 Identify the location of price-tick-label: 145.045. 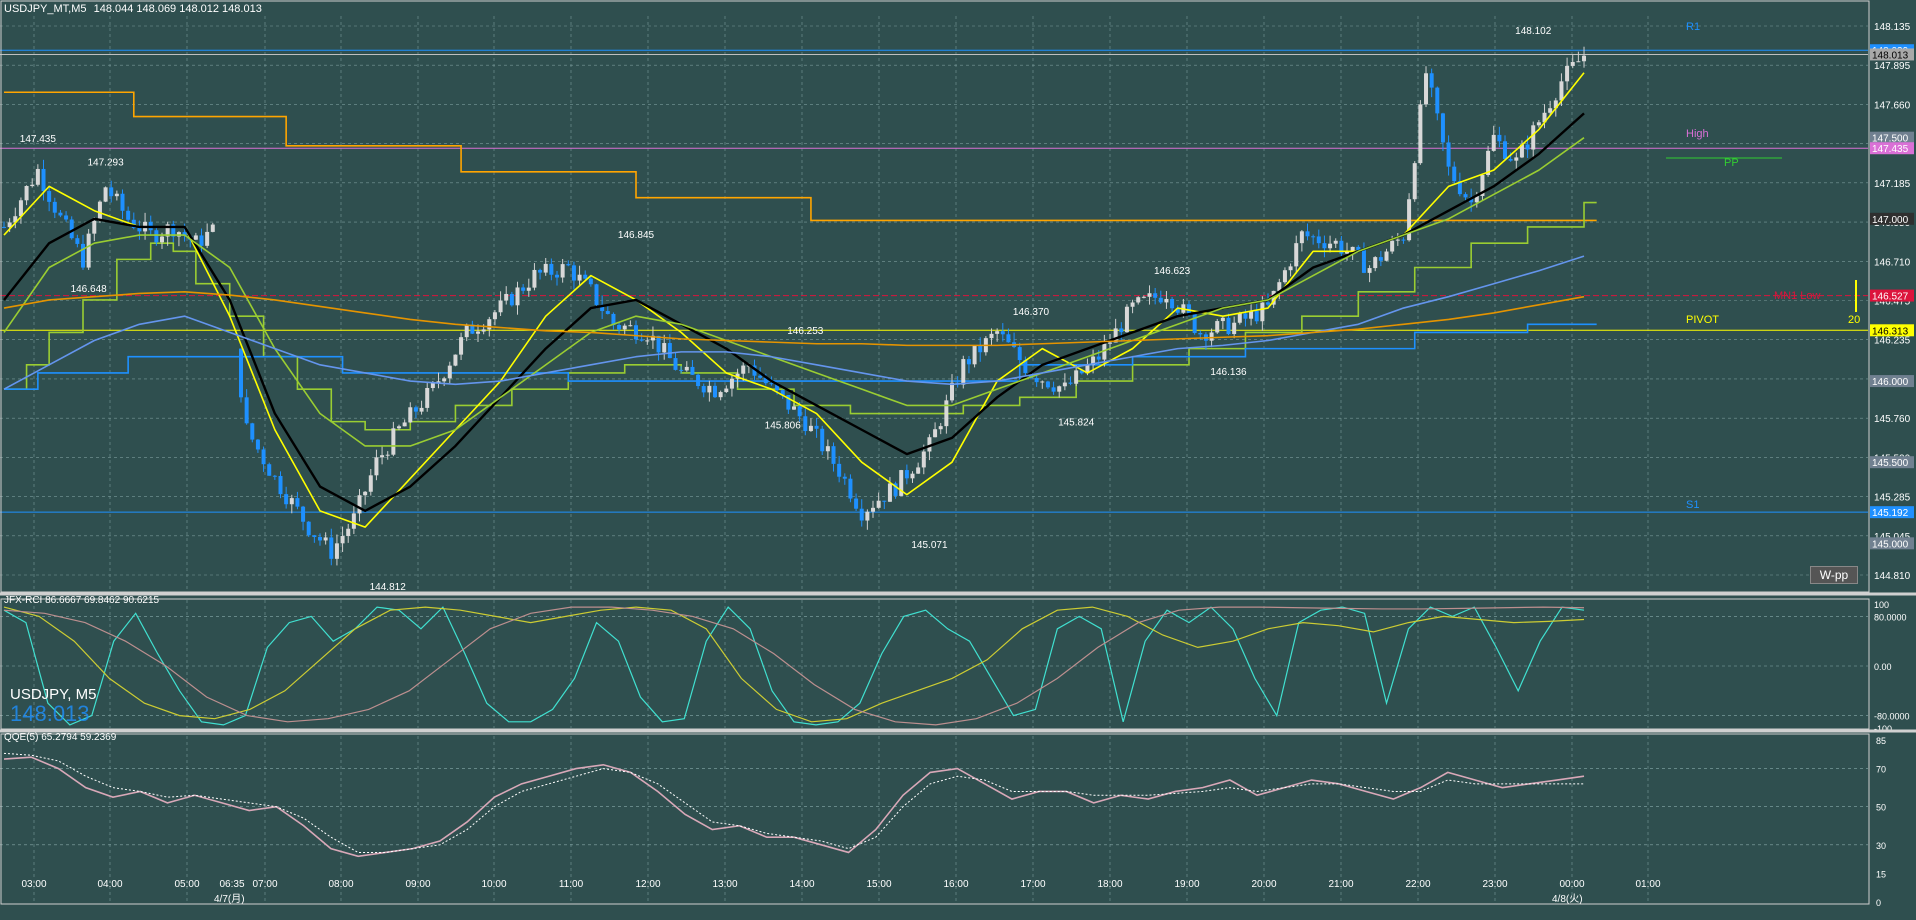
(1892, 537).